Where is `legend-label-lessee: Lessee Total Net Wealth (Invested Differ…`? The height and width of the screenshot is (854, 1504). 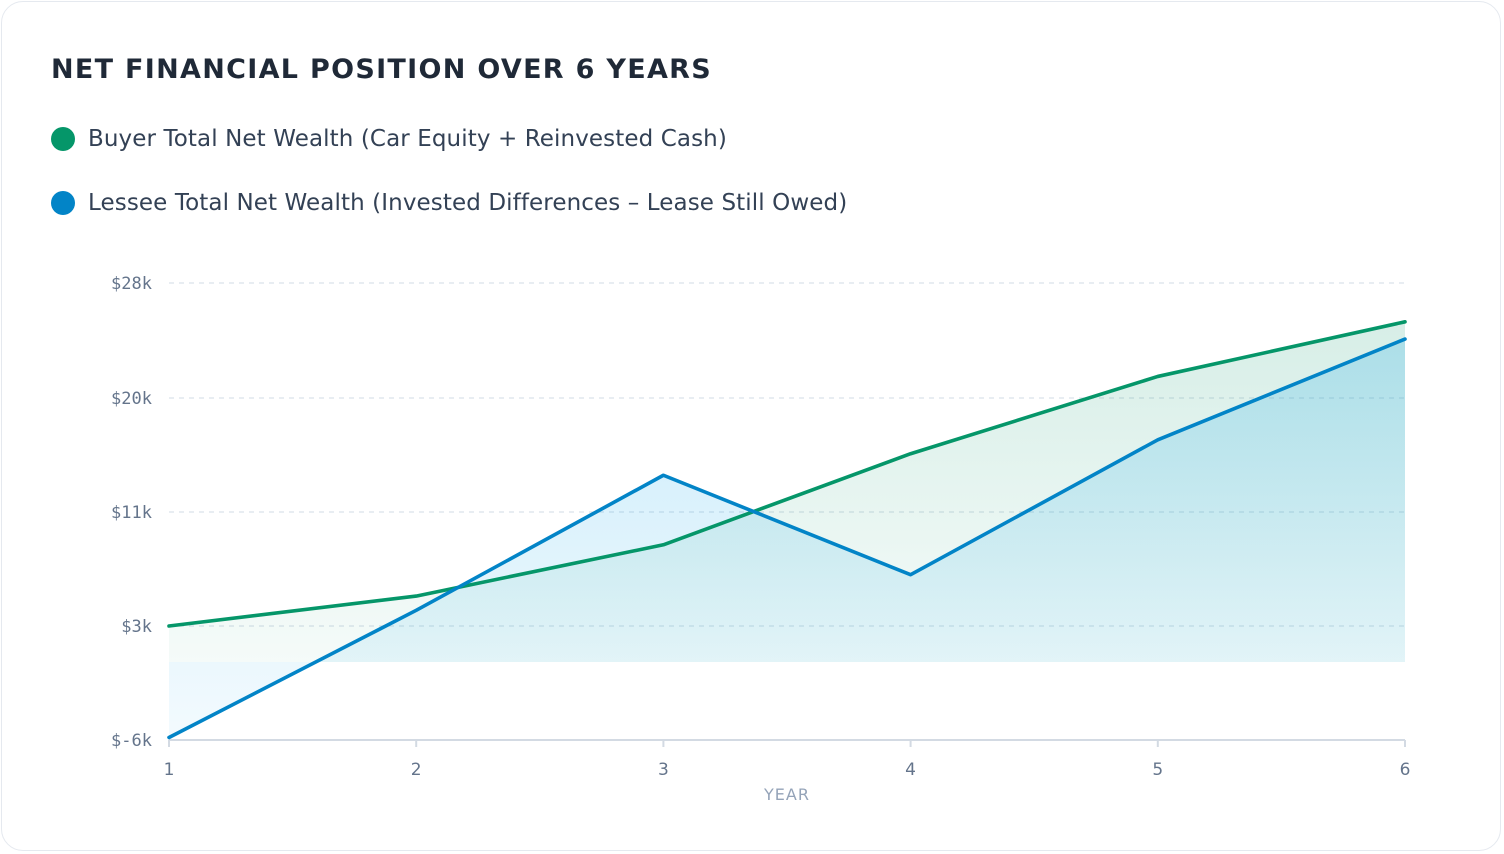
legend-label-lessee: Lessee Total Net Wealth (Invested Differ… is located at coordinates (468, 203).